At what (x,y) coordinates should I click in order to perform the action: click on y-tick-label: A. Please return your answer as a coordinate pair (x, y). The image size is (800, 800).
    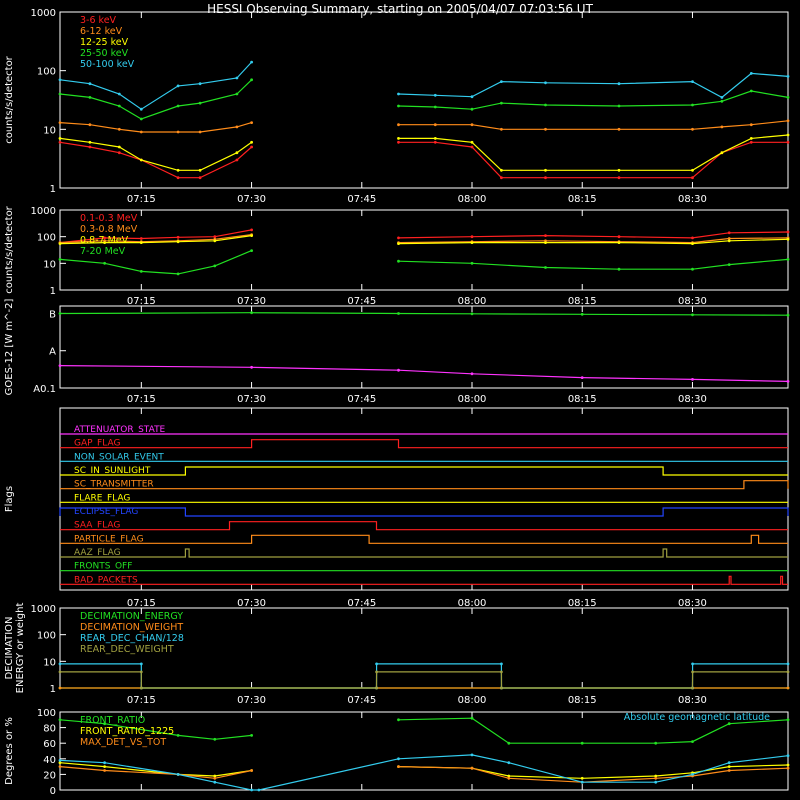
    Looking at the image, I should click on (52, 352).